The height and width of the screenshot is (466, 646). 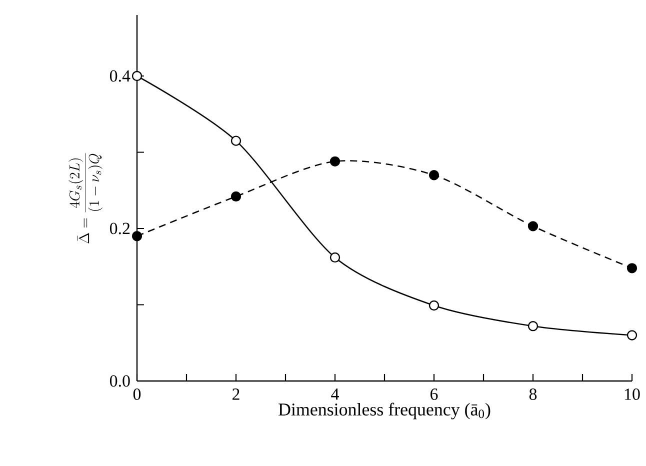 I want to click on y-tick-label: 0.4, so click(x=120, y=76).